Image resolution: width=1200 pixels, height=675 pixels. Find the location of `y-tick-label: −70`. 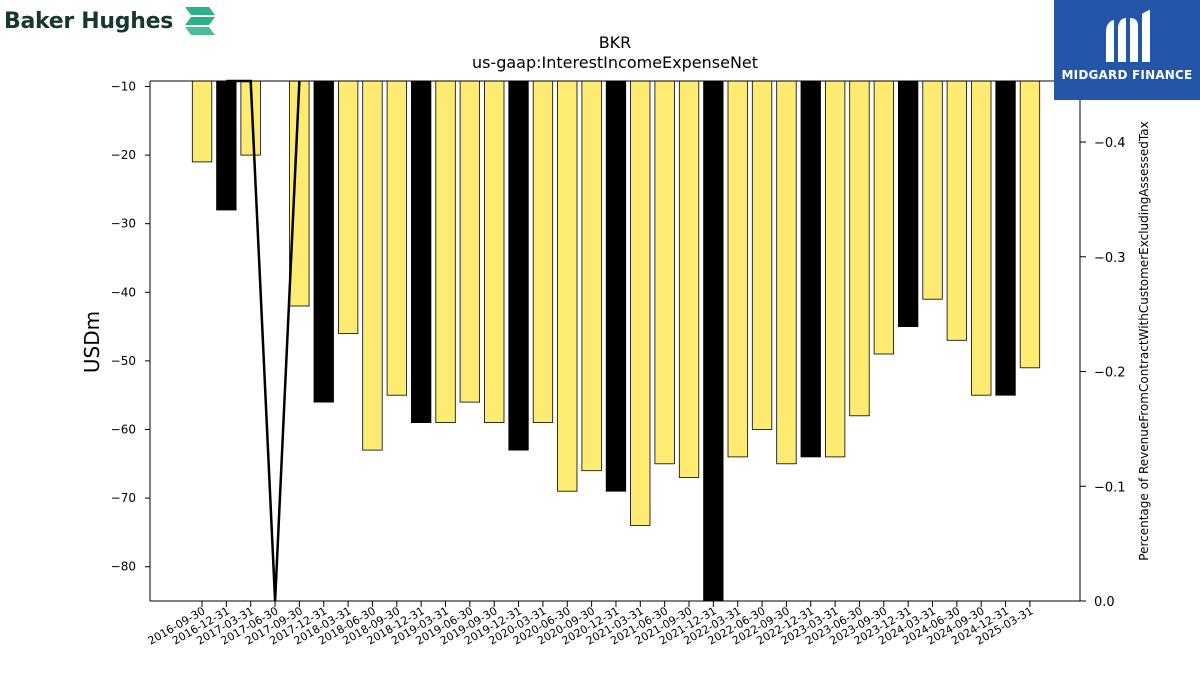

y-tick-label: −70 is located at coordinates (123, 498).